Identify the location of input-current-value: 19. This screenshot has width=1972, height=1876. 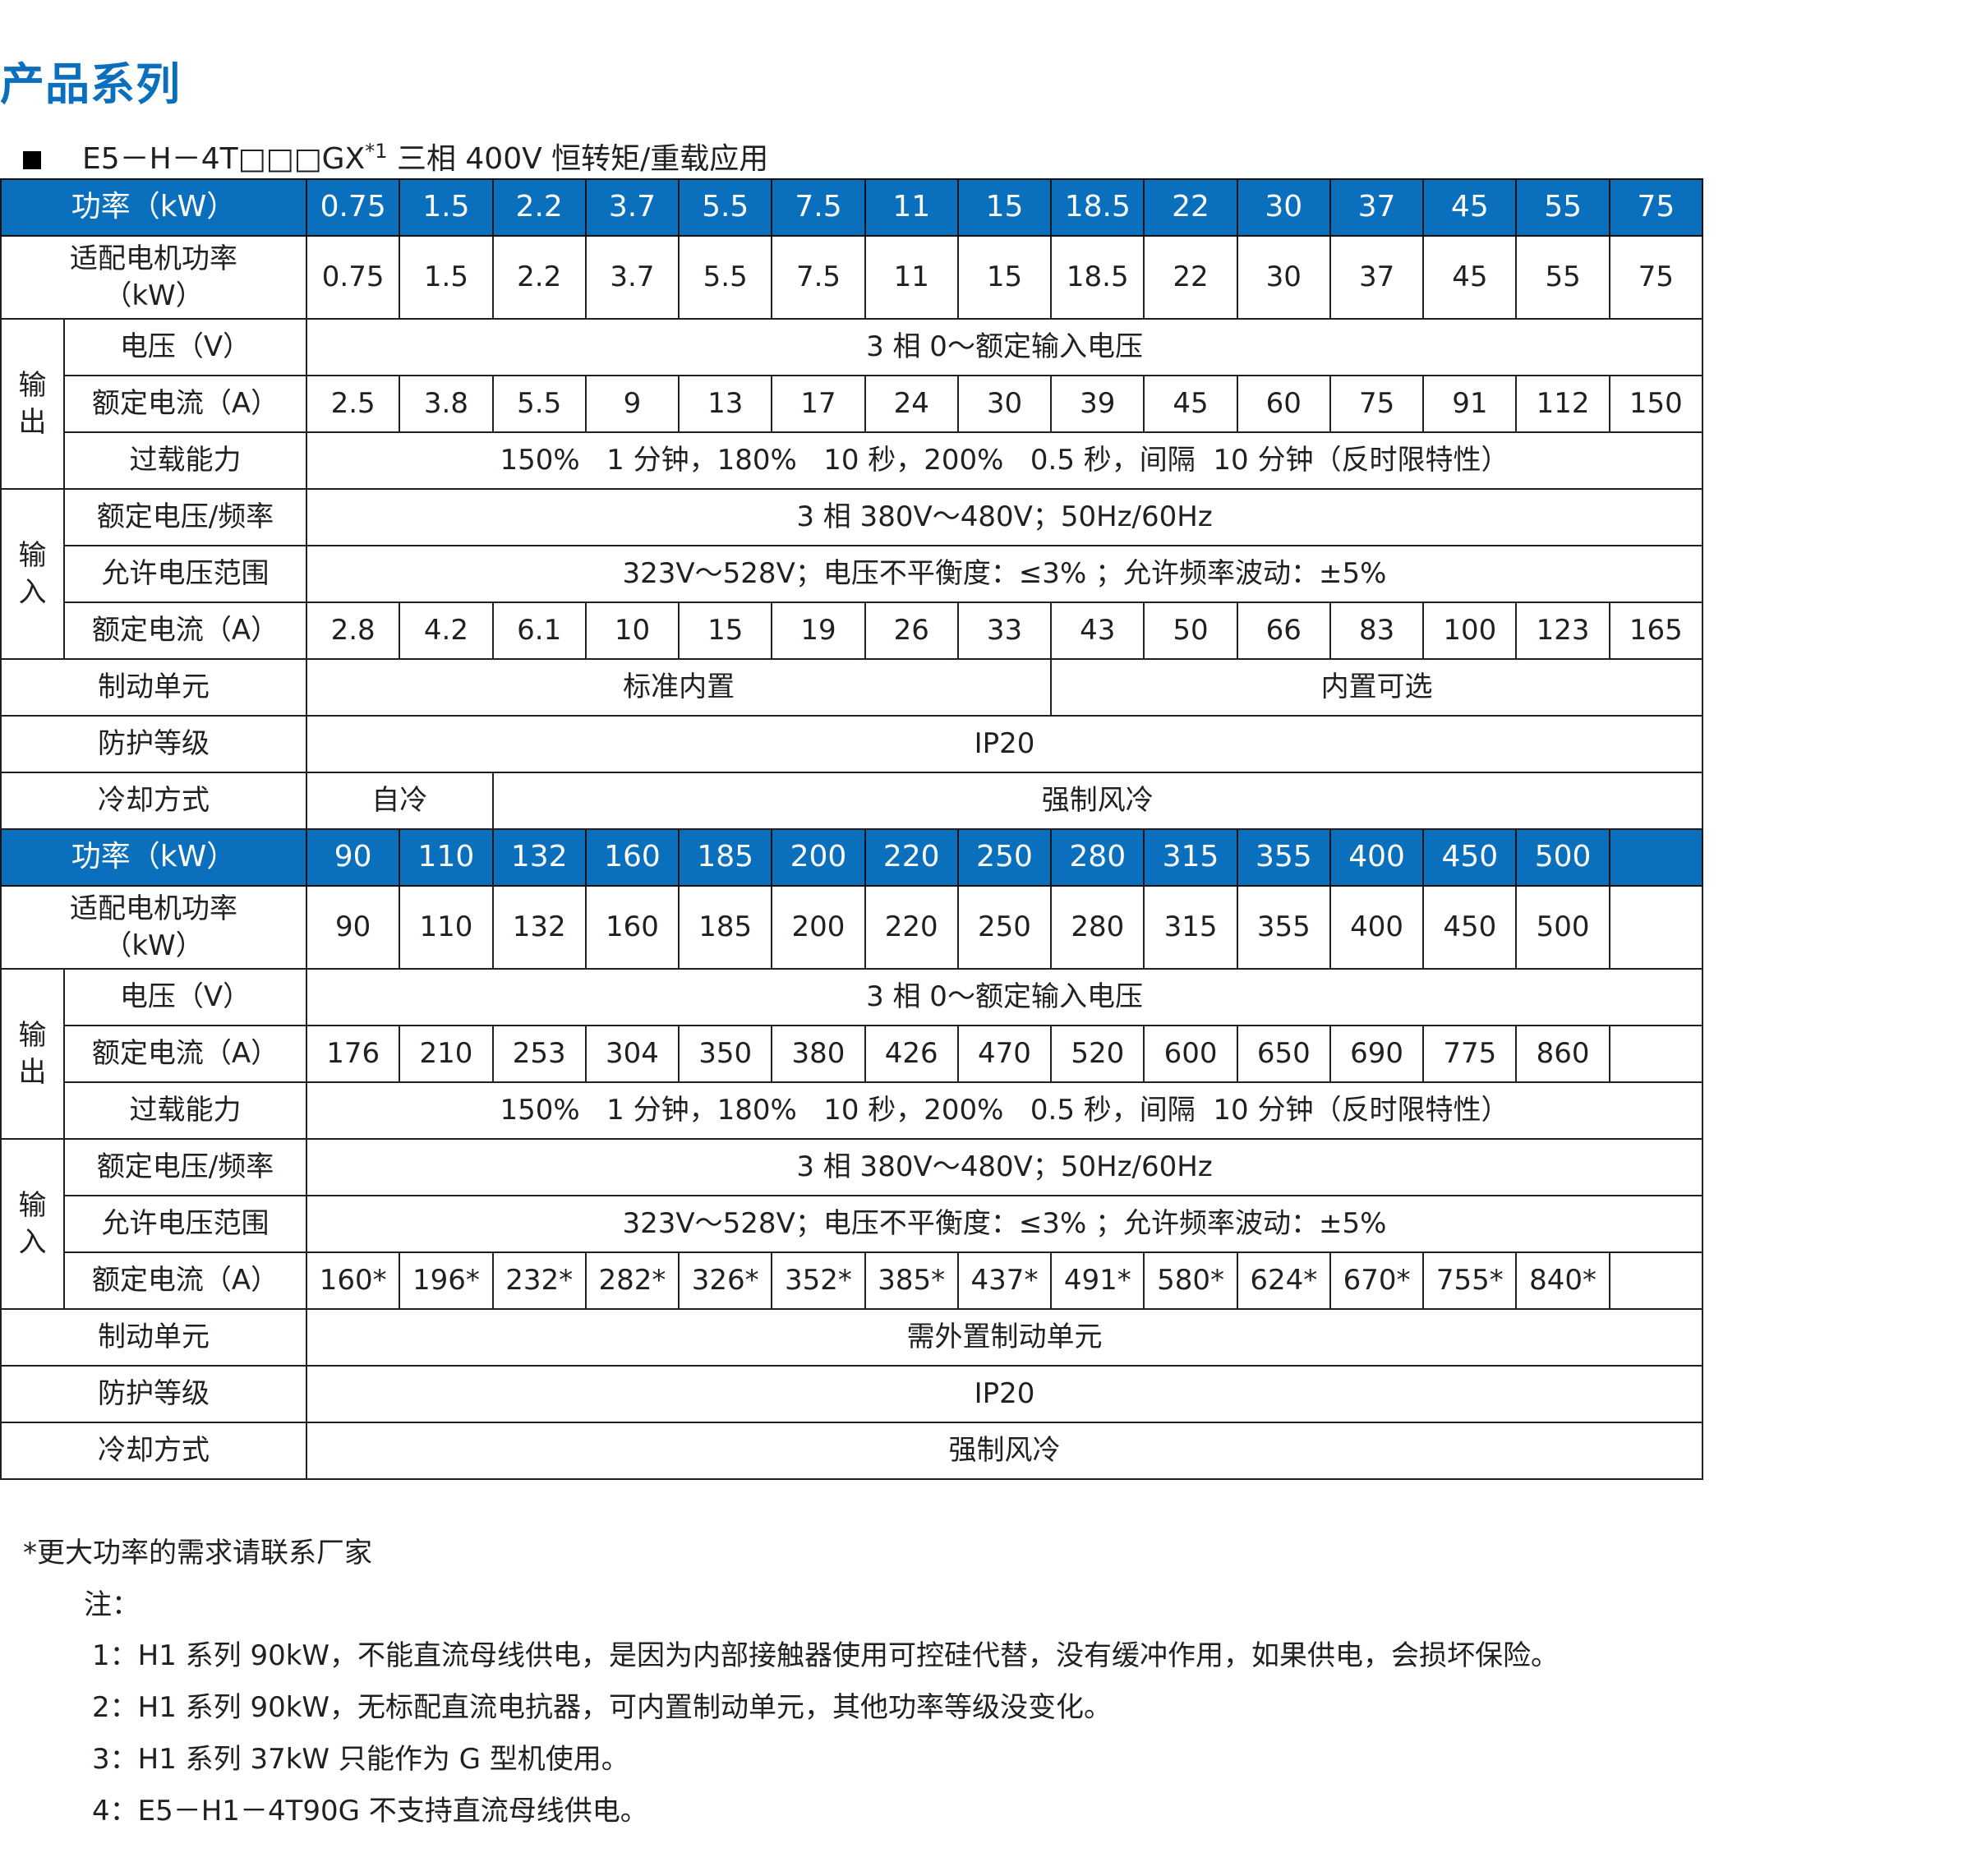
(819, 631).